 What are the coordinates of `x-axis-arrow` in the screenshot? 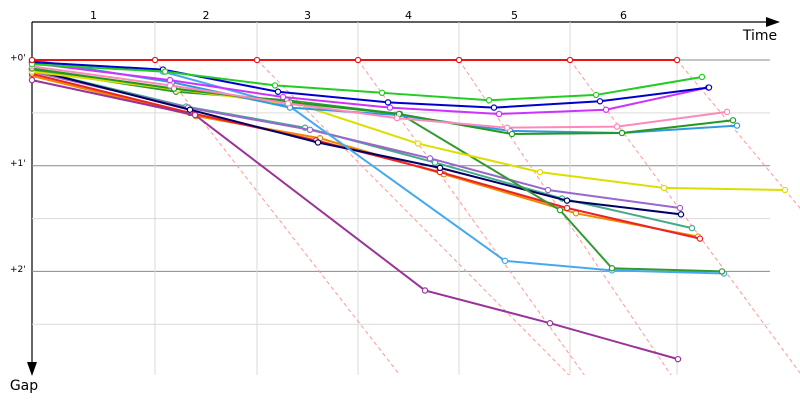 It's located at (773, 22).